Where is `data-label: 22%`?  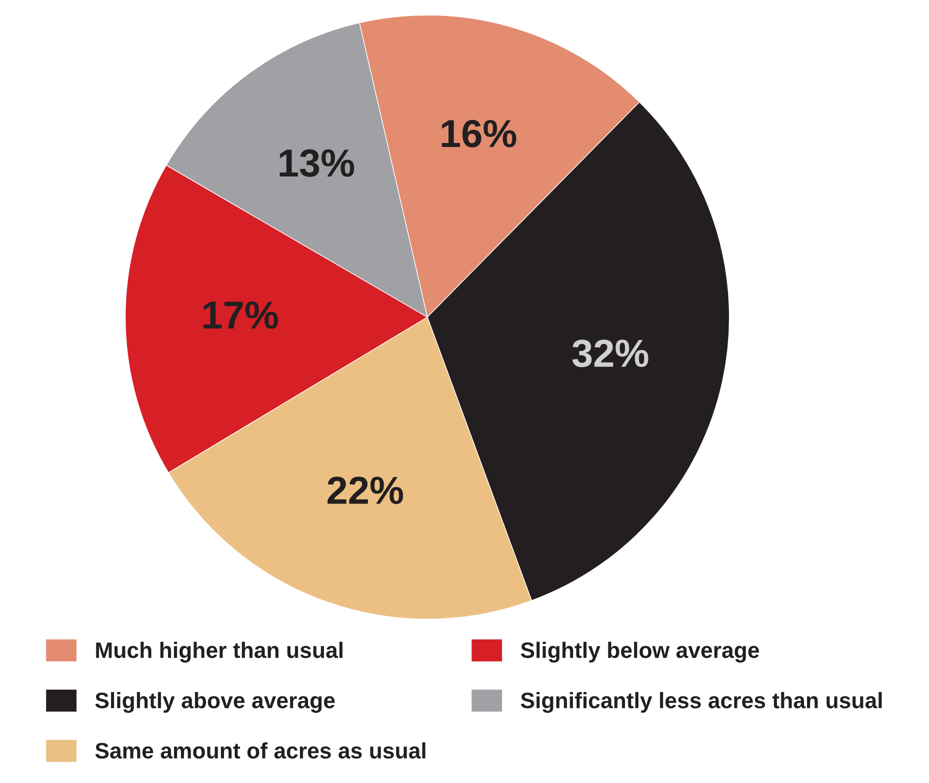 data-label: 22% is located at coordinates (366, 490).